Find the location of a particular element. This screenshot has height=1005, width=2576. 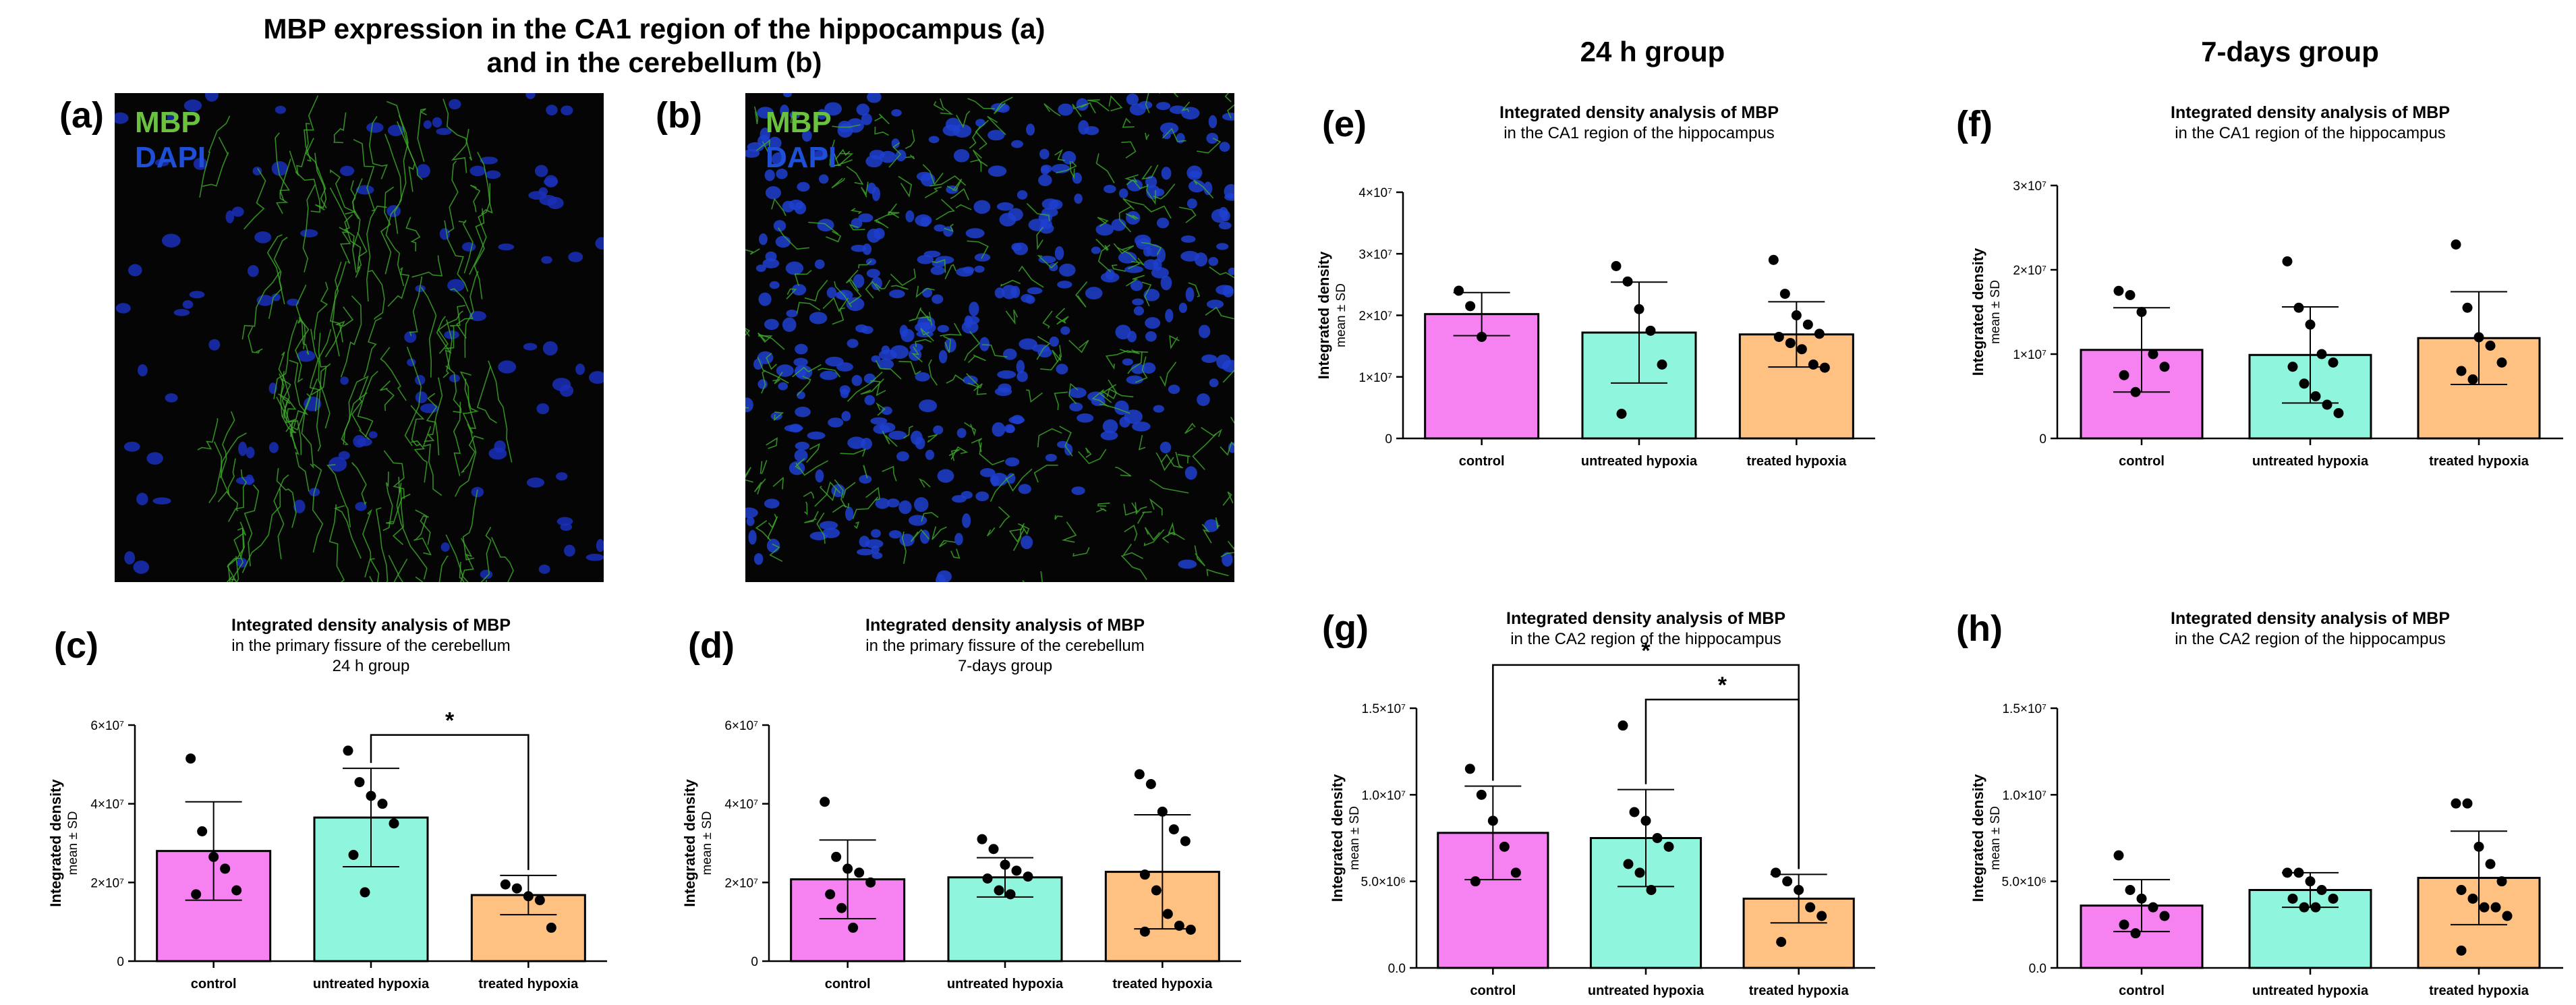

legend-mbp-label: MBP is located at coordinates (799, 122).